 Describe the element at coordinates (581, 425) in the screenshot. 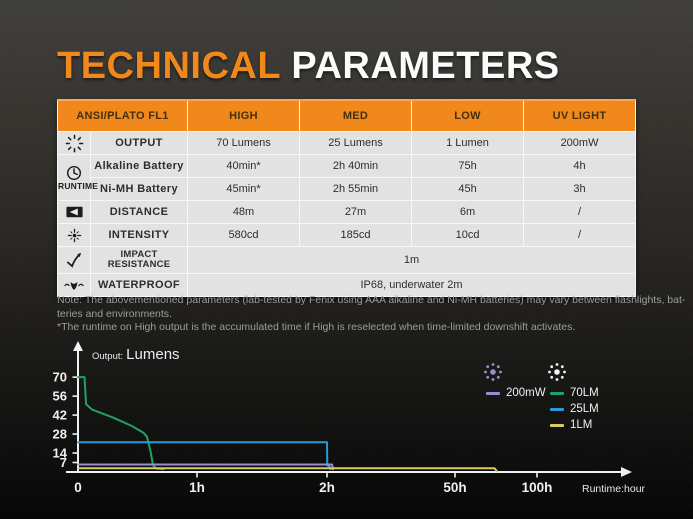

I see `legend-label: 1LM` at that location.